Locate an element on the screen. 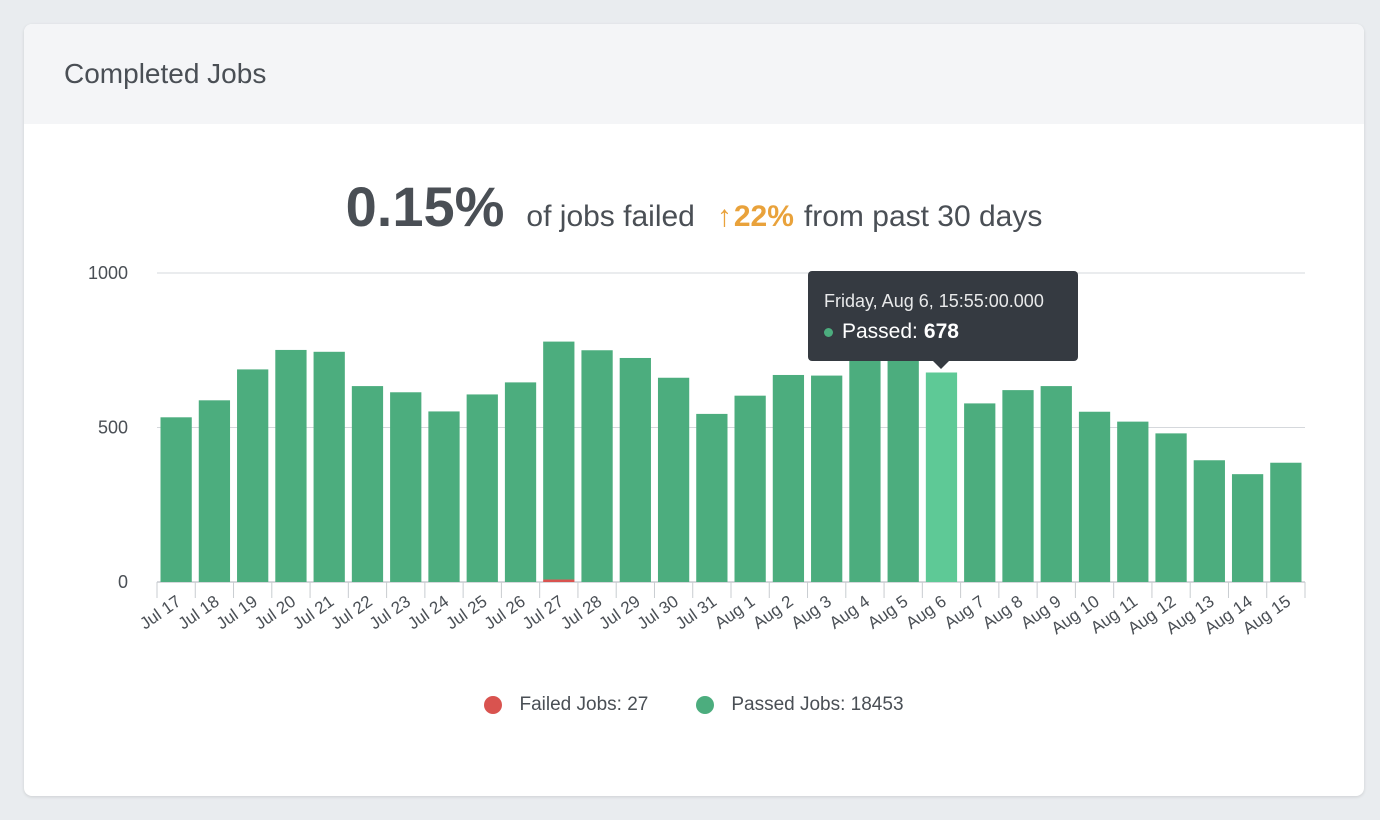 This screenshot has height=820, width=1380. tooltip-row: Passed: 678 is located at coordinates (951, 332).